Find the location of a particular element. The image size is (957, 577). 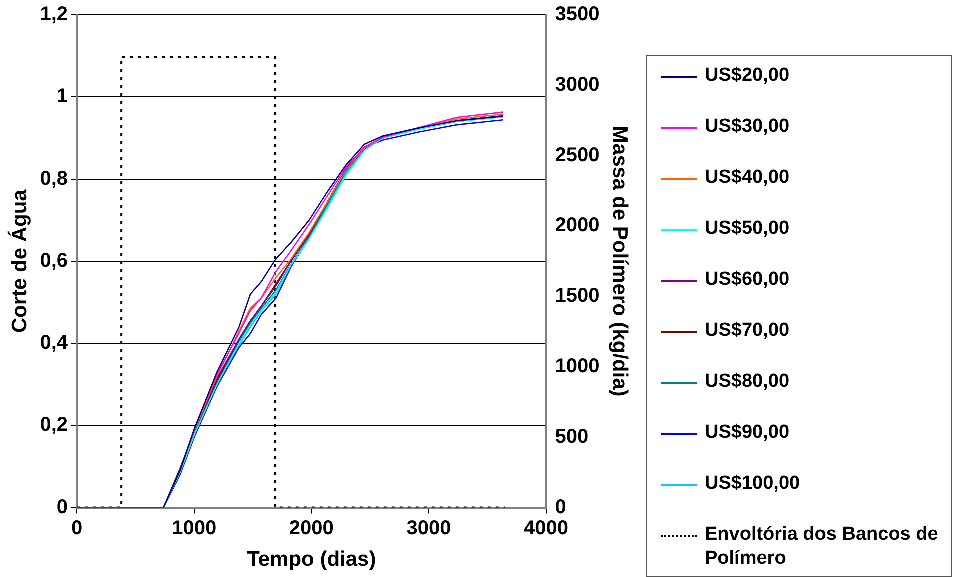

x-axis-title: Tempo (dias) is located at coordinates (311, 560).